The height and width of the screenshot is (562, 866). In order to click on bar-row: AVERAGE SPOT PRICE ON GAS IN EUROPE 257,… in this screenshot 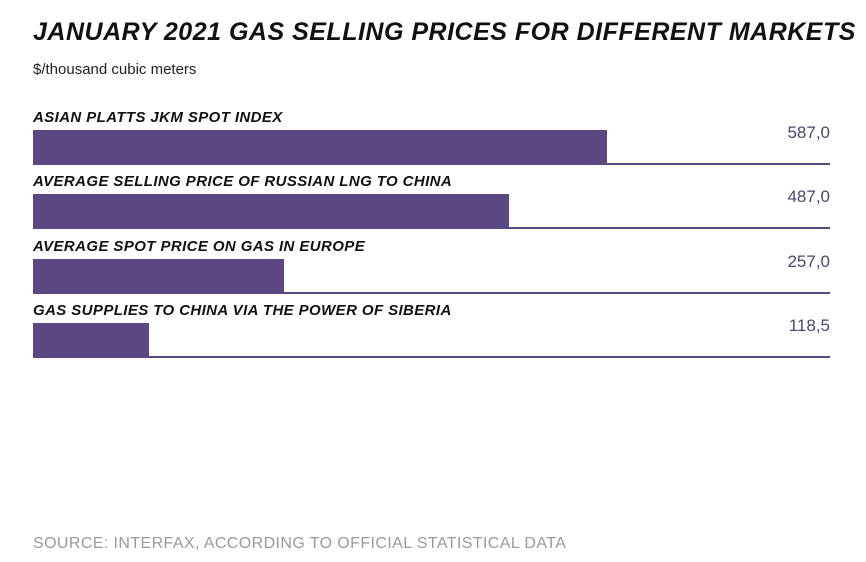, I will do `click(431, 268)`.